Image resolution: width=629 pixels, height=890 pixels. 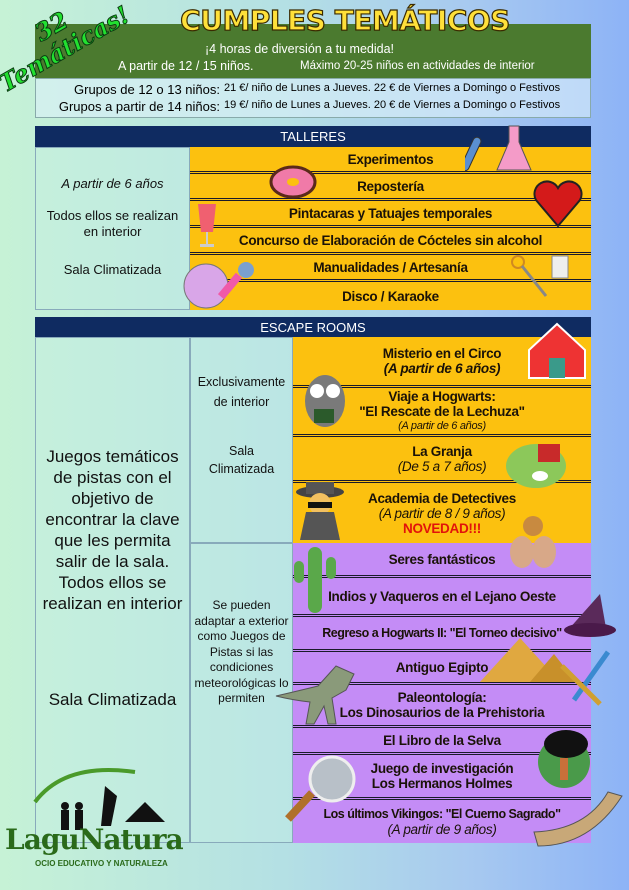 I want to click on cocktail-icon, so click(x=207, y=225).